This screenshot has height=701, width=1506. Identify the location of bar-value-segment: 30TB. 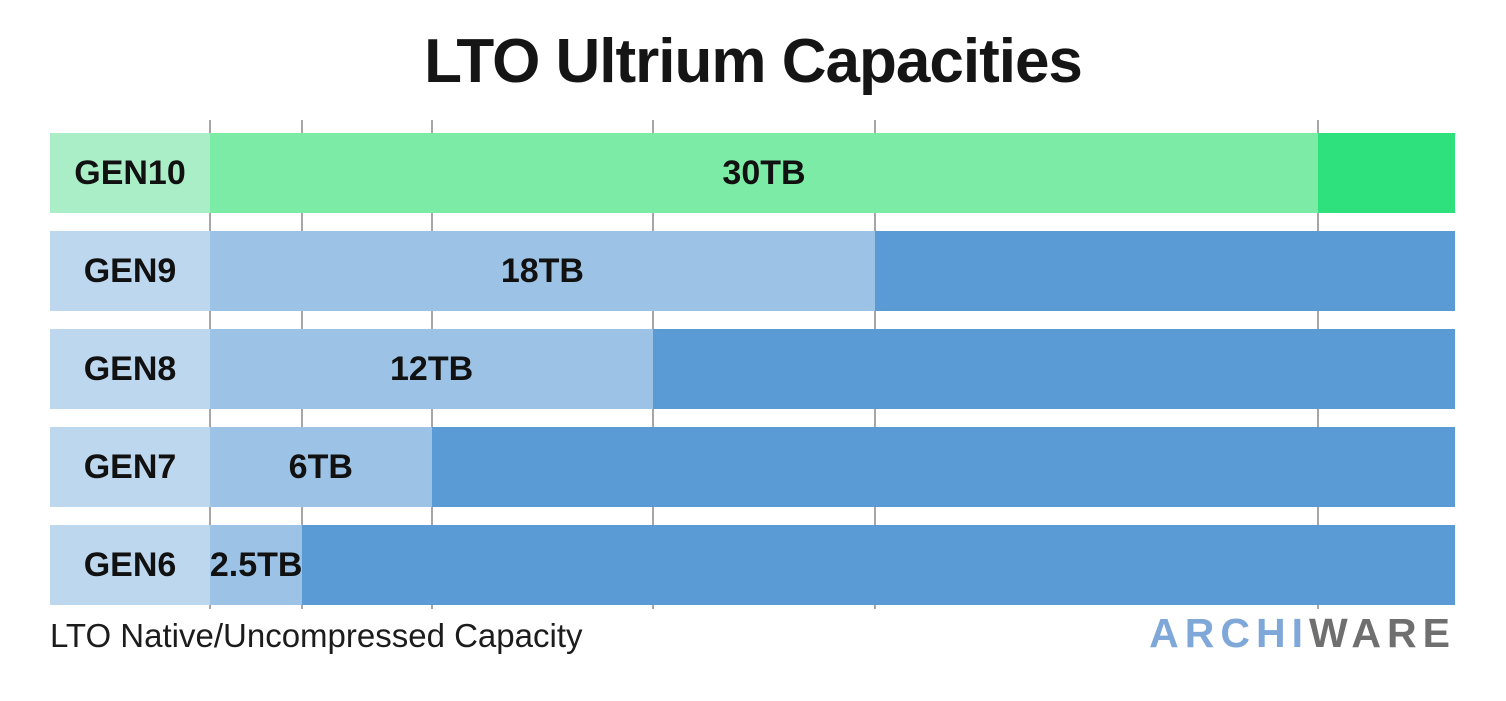
(764, 173).